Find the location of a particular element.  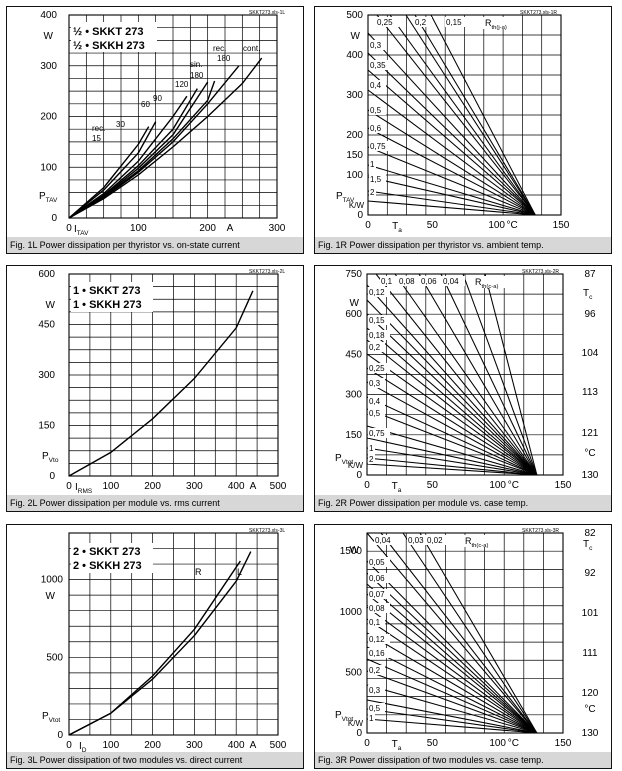

x-symbol-1R: Ta is located at coordinates (397, 227).